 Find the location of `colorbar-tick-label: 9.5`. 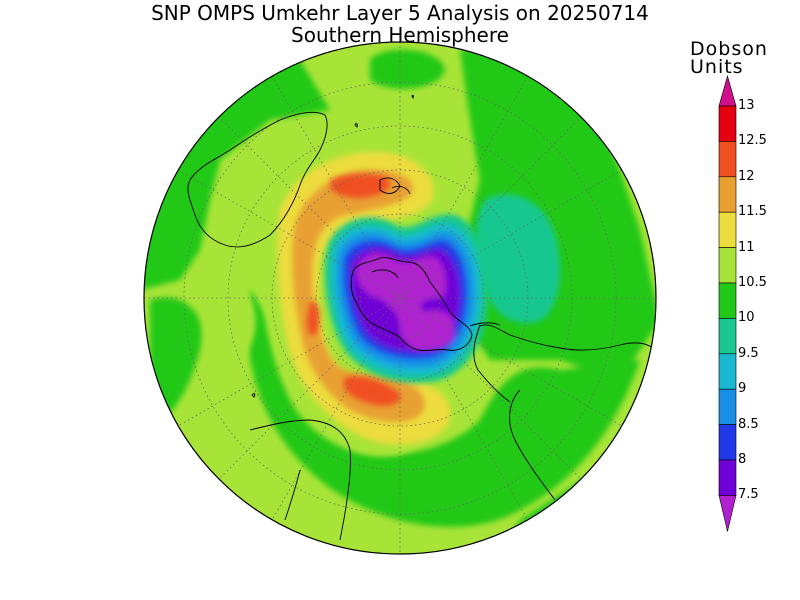

colorbar-tick-label: 9.5 is located at coordinates (748, 353).